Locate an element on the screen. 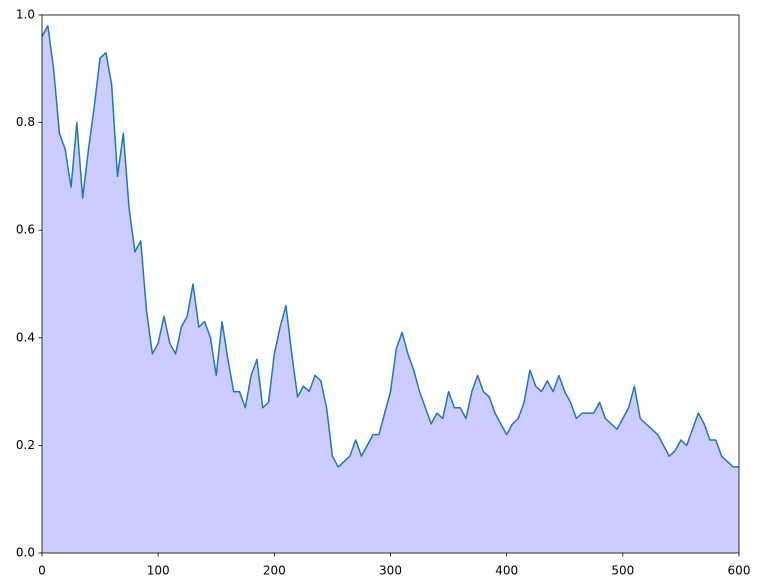 The width and height of the screenshot is (762, 588). x-tick-label: 0 is located at coordinates (42, 571).